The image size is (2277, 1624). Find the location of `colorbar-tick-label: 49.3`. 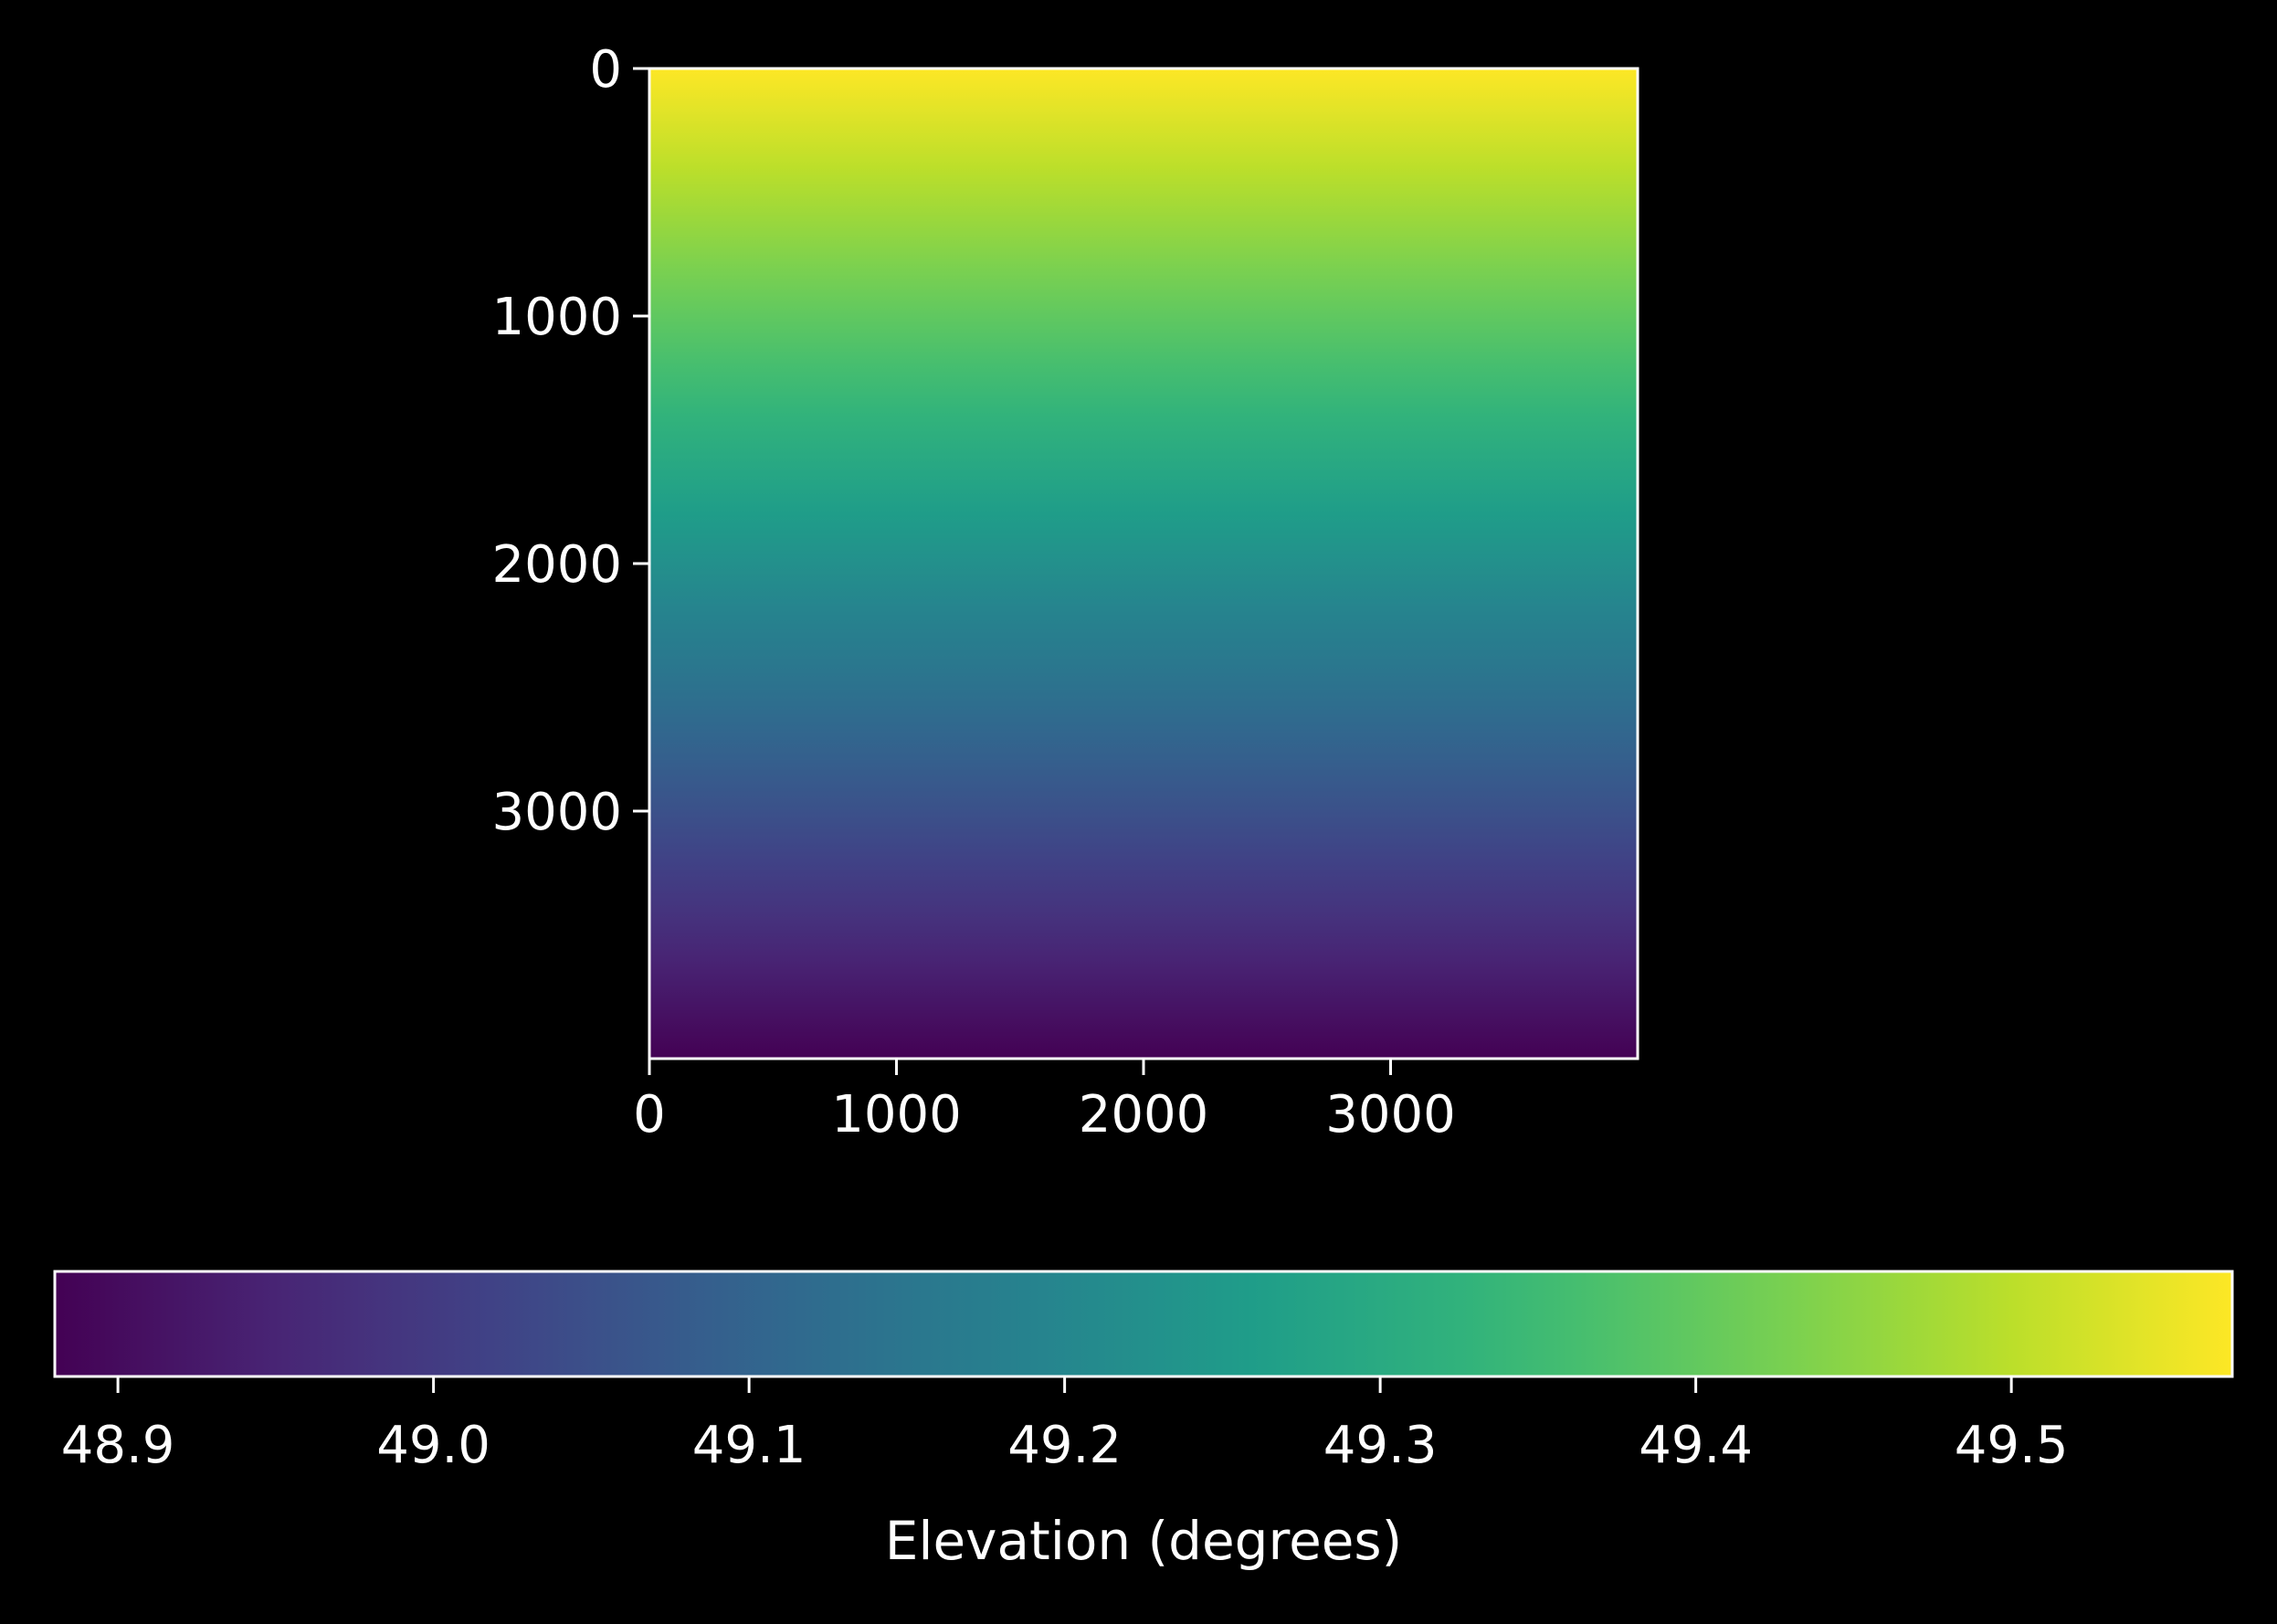

colorbar-tick-label: 49.3 is located at coordinates (1380, 1446).